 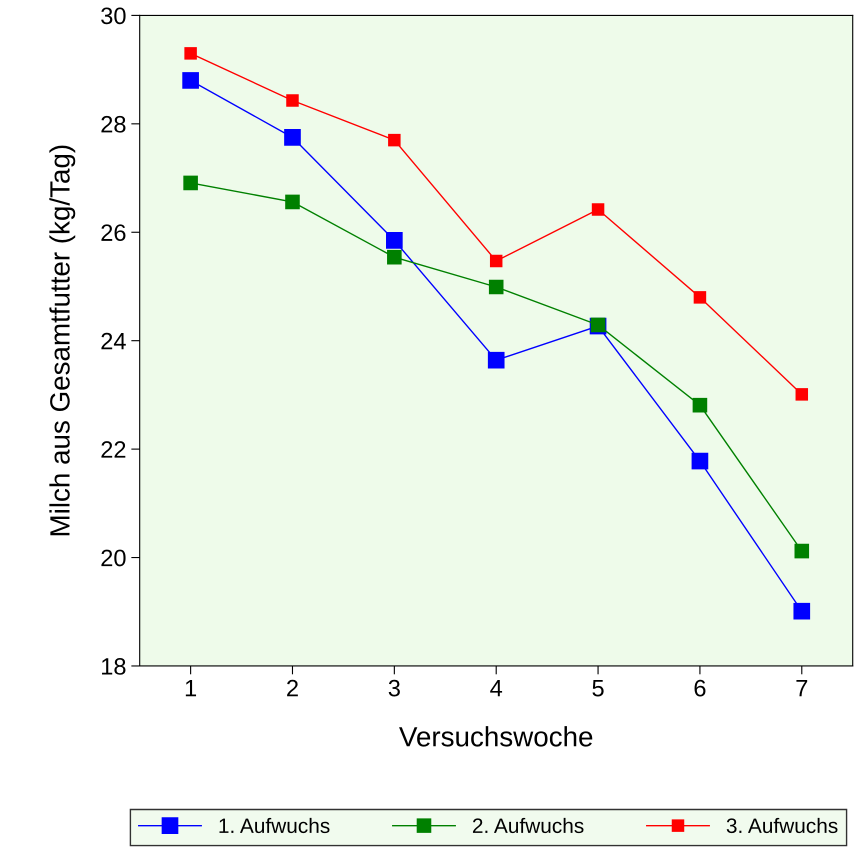 What do you see at coordinates (114, 666) in the screenshot?
I see `y-tick-label: 18` at bounding box center [114, 666].